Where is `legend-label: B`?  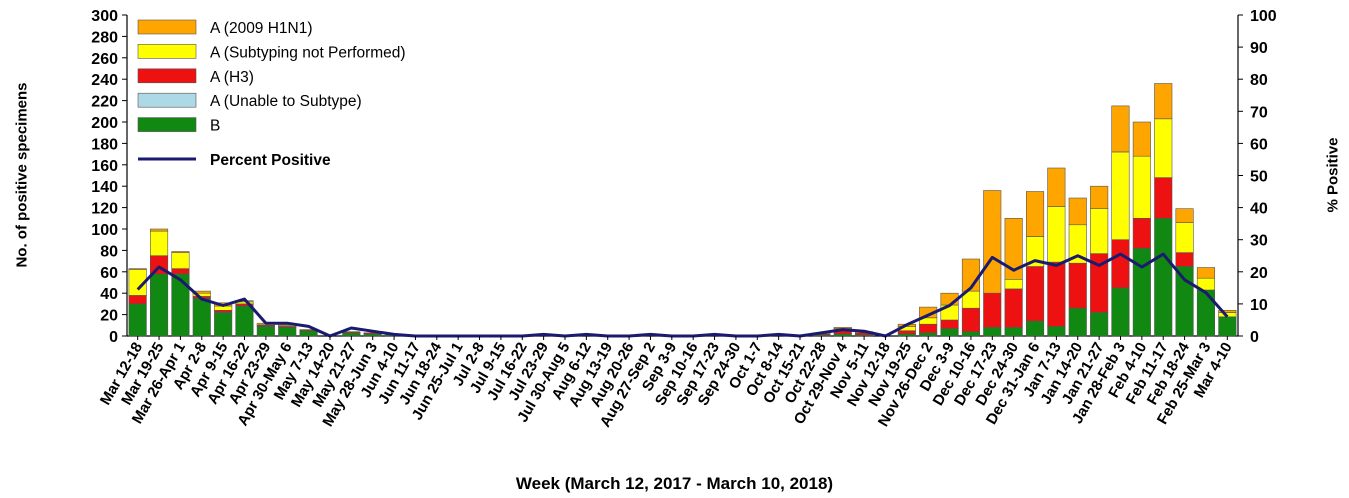 legend-label: B is located at coordinates (215, 126).